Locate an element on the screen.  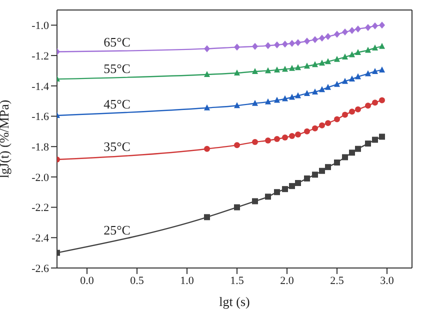
series-label: 45°C is located at coordinates (117, 104).